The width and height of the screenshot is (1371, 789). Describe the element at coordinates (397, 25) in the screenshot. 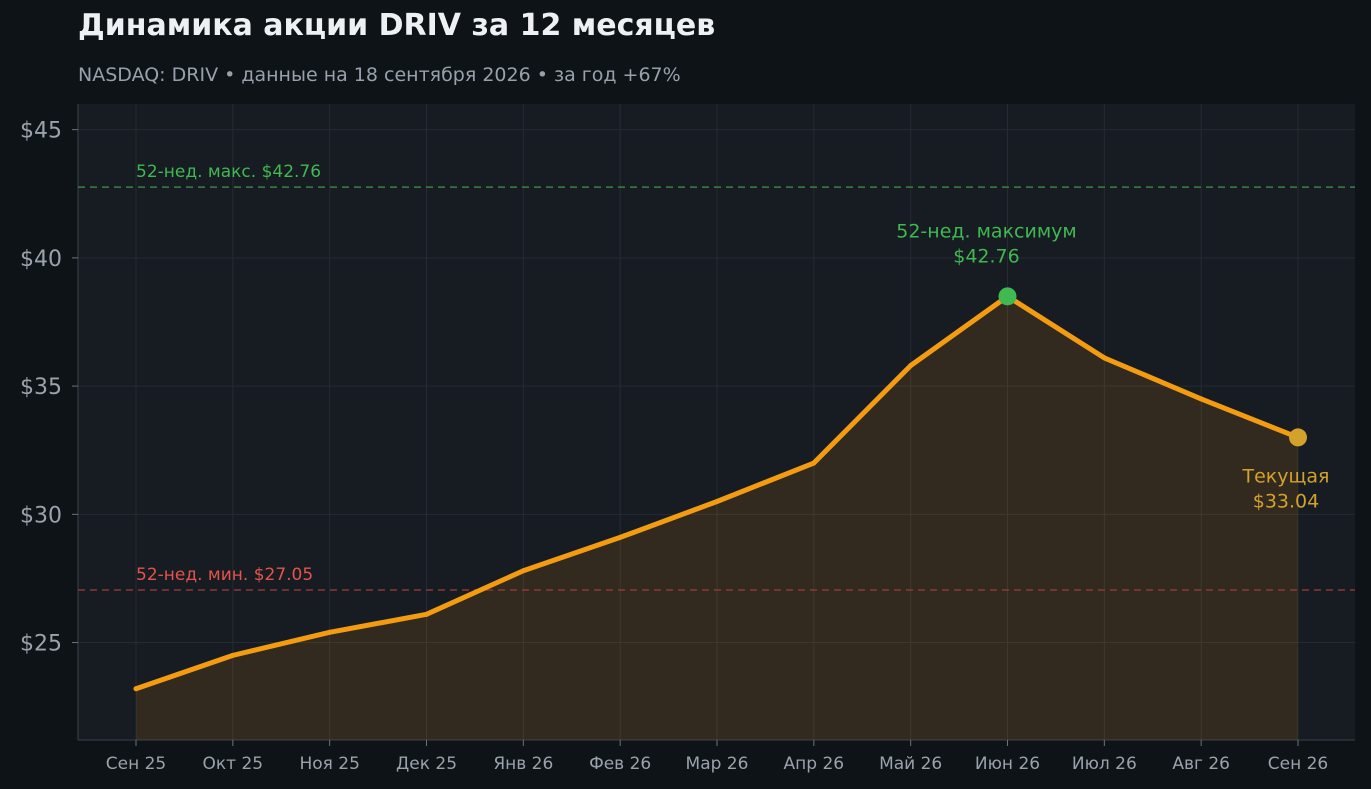

I see `chart-title: Динамика акции DRIV за 12 месяцев` at that location.